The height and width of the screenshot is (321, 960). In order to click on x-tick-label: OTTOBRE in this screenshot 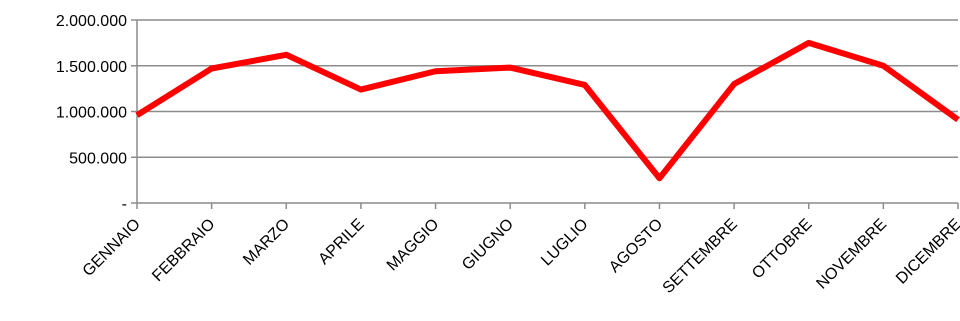, I will do `click(782, 249)`.